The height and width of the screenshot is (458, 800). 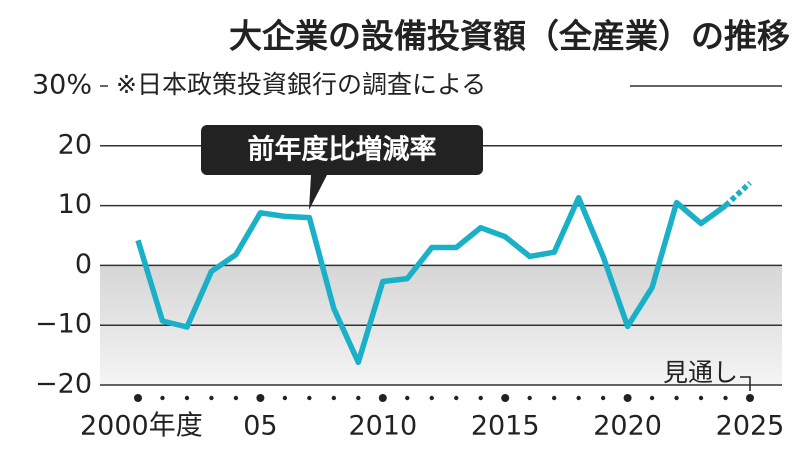 What do you see at coordinates (301, 84) in the screenshot?
I see `subtitle: ※日本政策投資銀行の調査による` at bounding box center [301, 84].